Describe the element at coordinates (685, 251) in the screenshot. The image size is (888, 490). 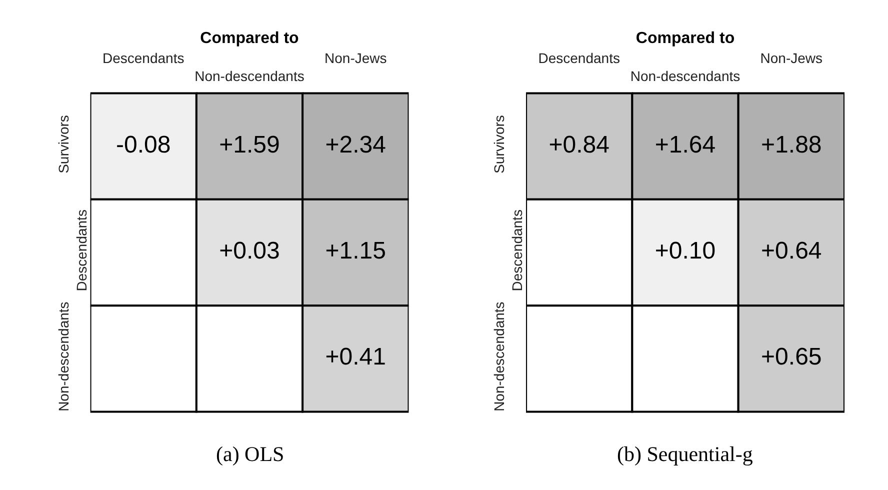
I see `data-label: +0.10` at that location.